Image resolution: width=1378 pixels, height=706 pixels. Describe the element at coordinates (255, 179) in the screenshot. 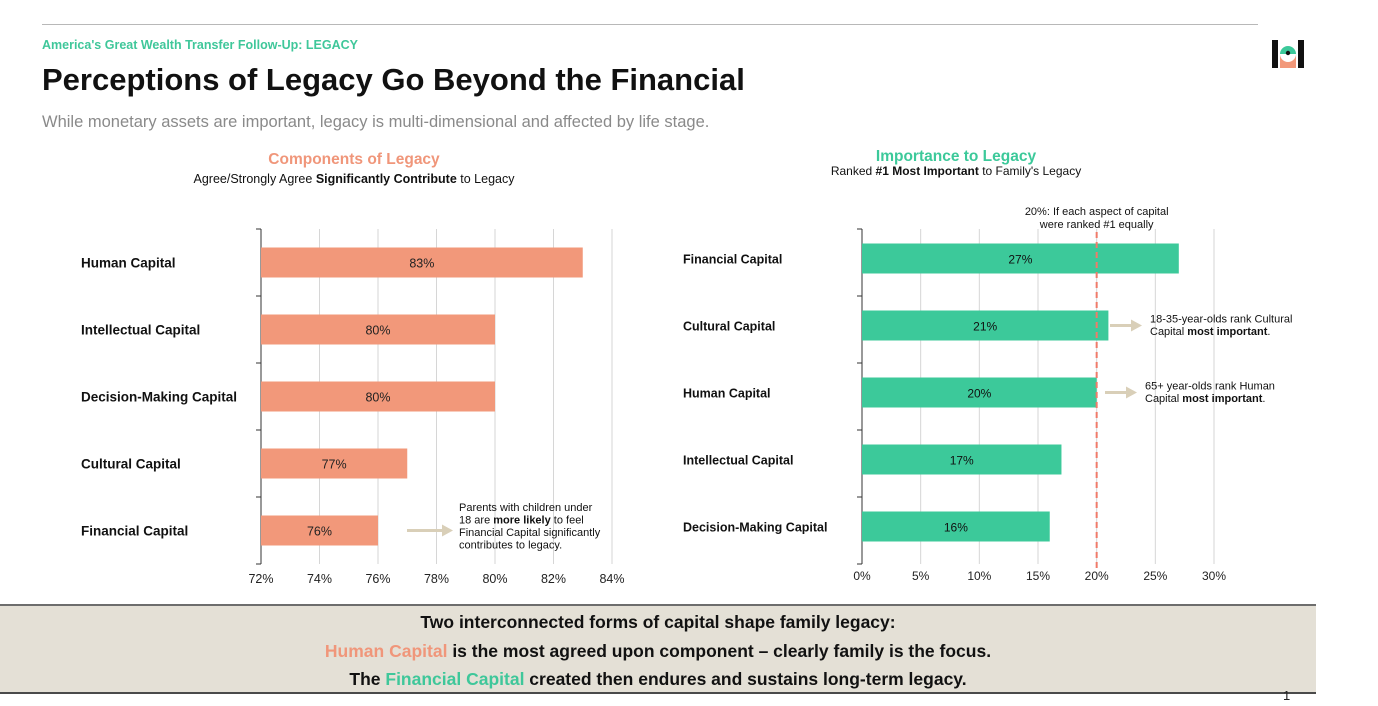

I see `left-chart-subtitle-part-0: Agree/Strongly Agree` at that location.